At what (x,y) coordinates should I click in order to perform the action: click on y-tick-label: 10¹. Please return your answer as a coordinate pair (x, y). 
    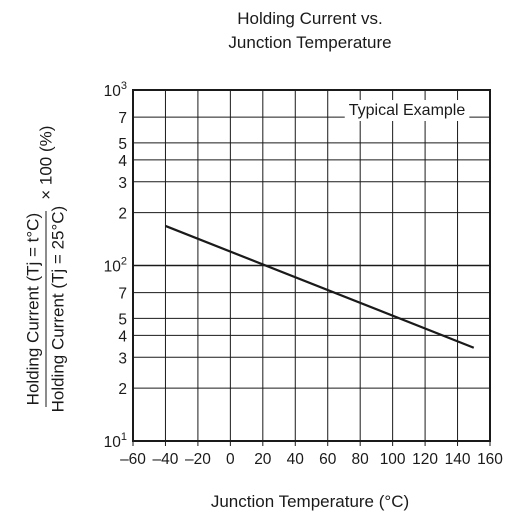
    Looking at the image, I should click on (115, 441).